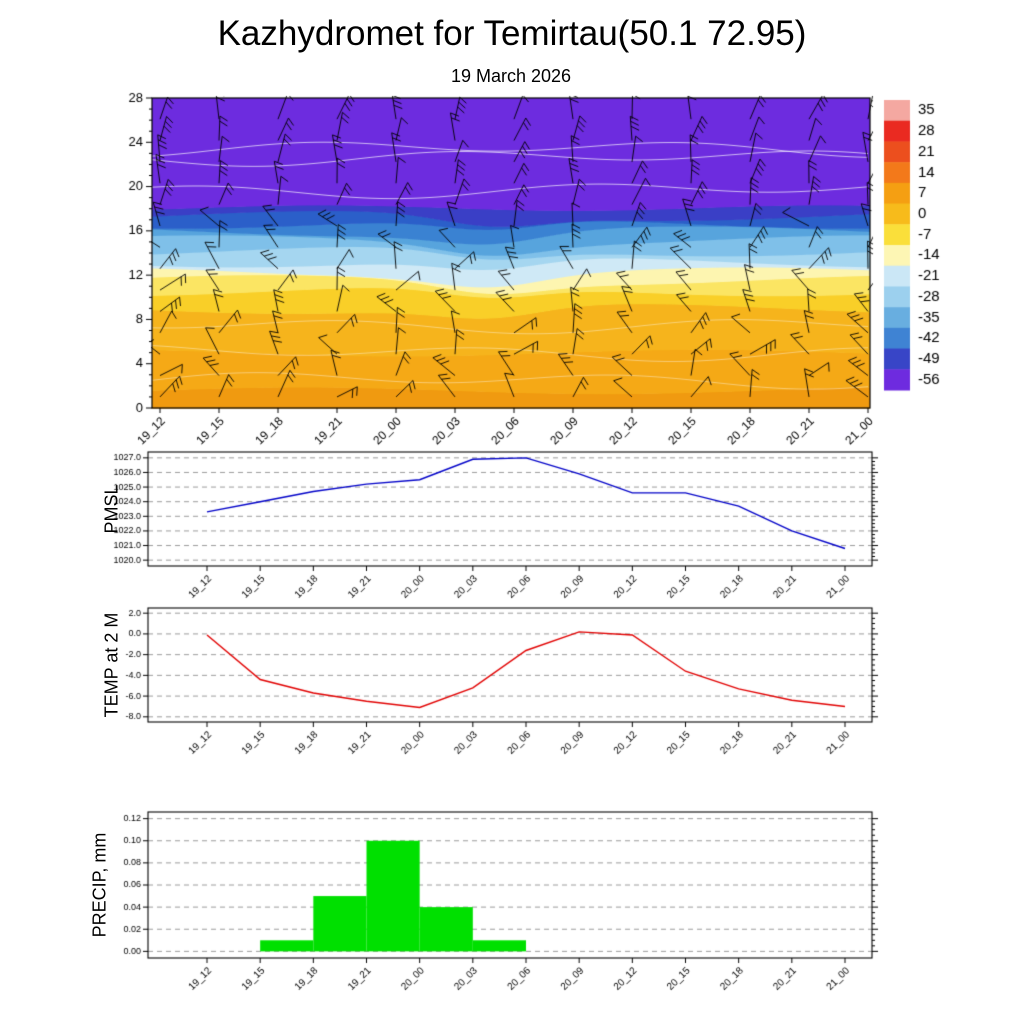  Describe the element at coordinates (512, 33) in the screenshot. I see `page-title: Kazhydromet for Temirtau(50.1 72.95)` at that location.